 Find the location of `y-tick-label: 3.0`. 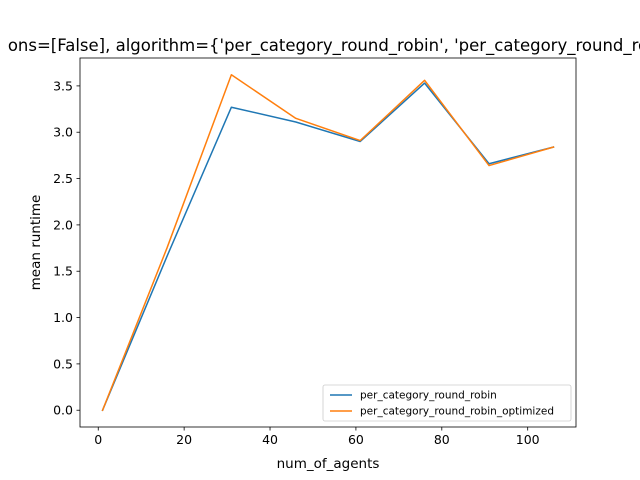

y-tick-label: 3.0 is located at coordinates (63, 132).